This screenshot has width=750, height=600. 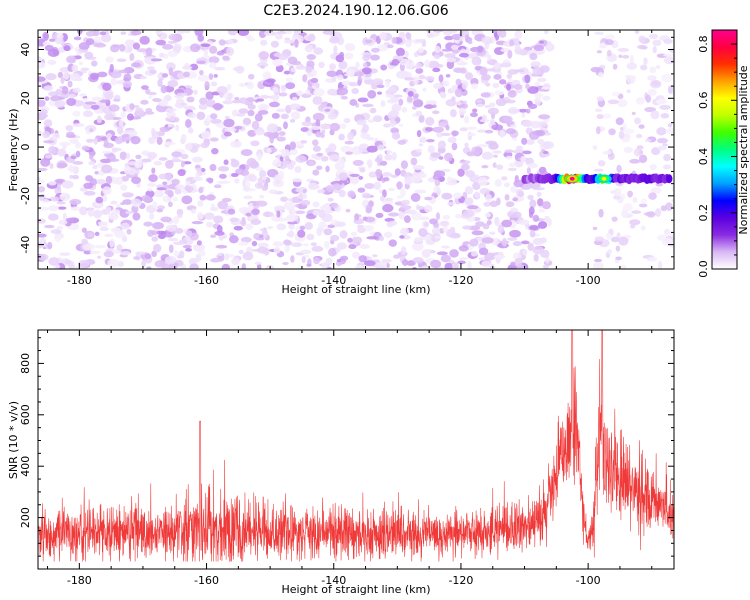 I want to click on colorbar-gradient, so click(x=724, y=149).